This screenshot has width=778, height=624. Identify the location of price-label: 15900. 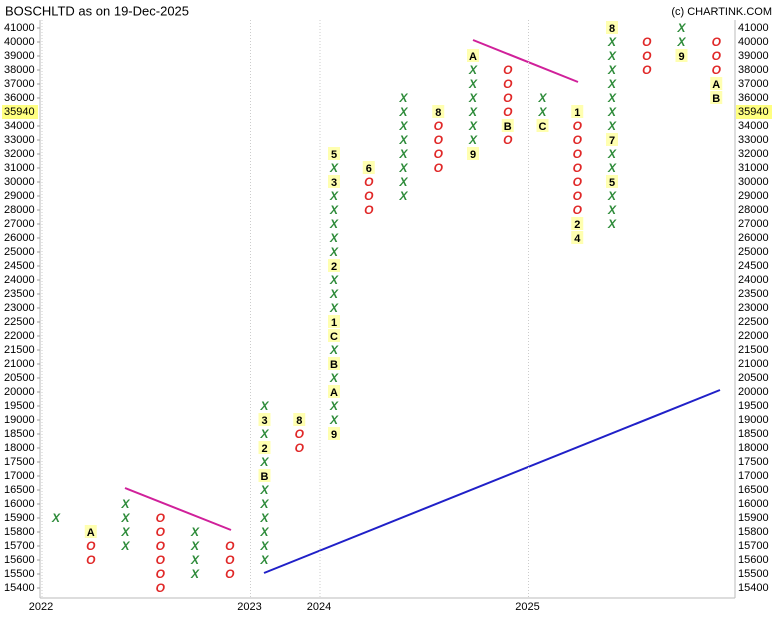
(19, 518).